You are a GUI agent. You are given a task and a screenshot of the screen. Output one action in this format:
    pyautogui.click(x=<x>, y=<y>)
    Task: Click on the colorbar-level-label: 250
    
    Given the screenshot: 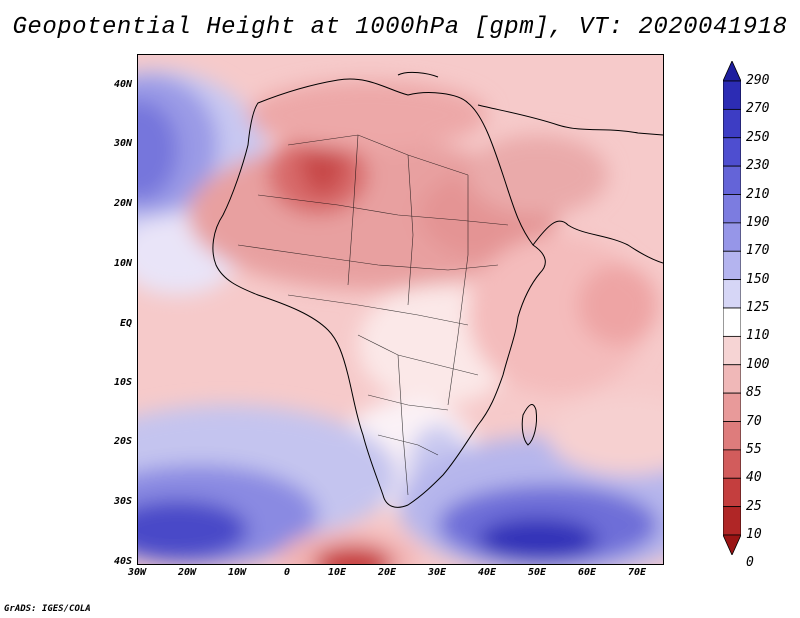 What is the action you would take?
    pyautogui.click(x=758, y=137)
    